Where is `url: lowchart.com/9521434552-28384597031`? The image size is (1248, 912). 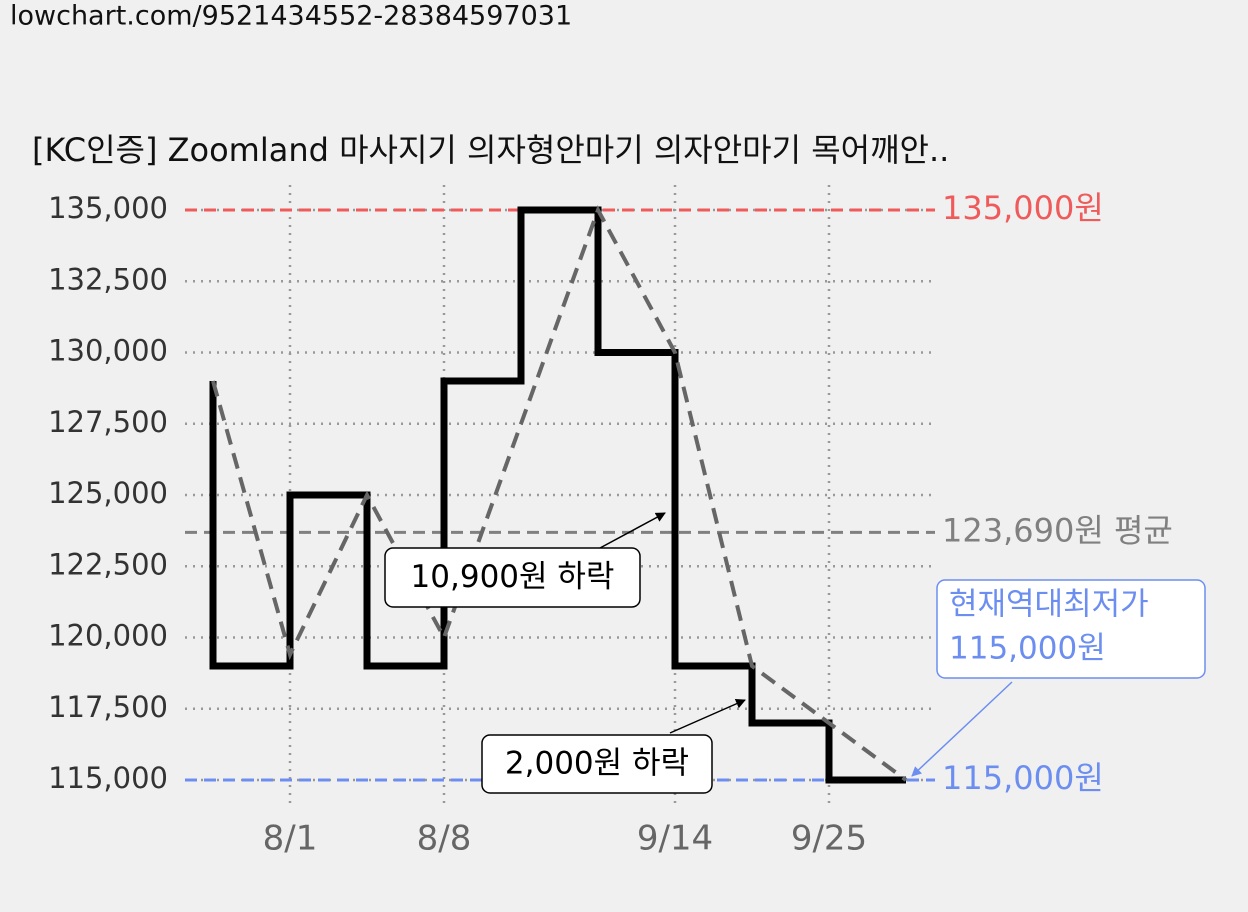
url: lowchart.com/9521434552-28384597031 is located at coordinates (291, 16).